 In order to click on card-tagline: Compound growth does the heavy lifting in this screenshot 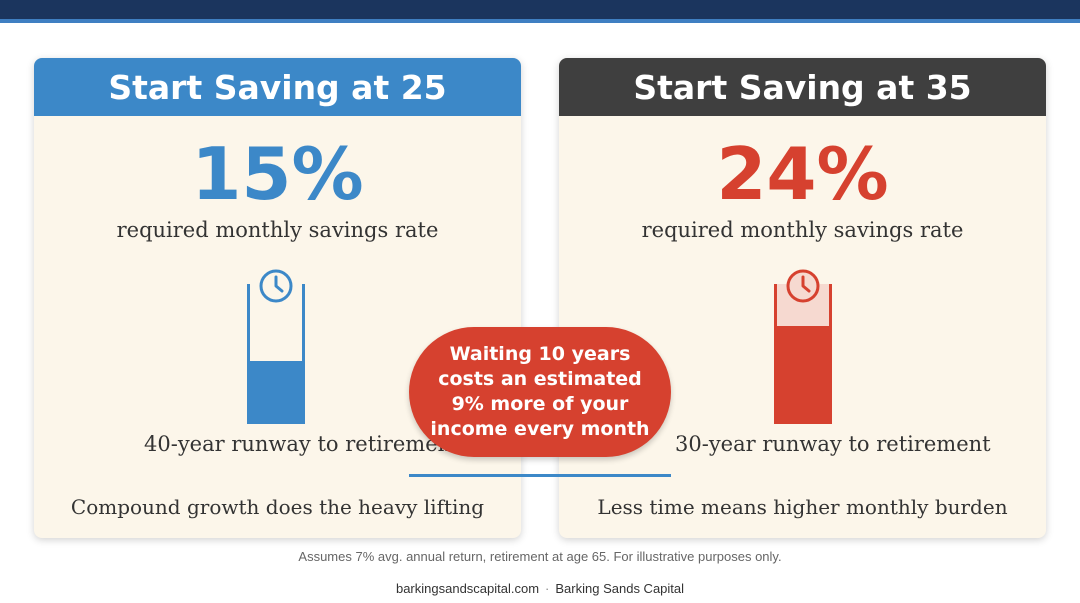, I will do `click(277, 507)`.